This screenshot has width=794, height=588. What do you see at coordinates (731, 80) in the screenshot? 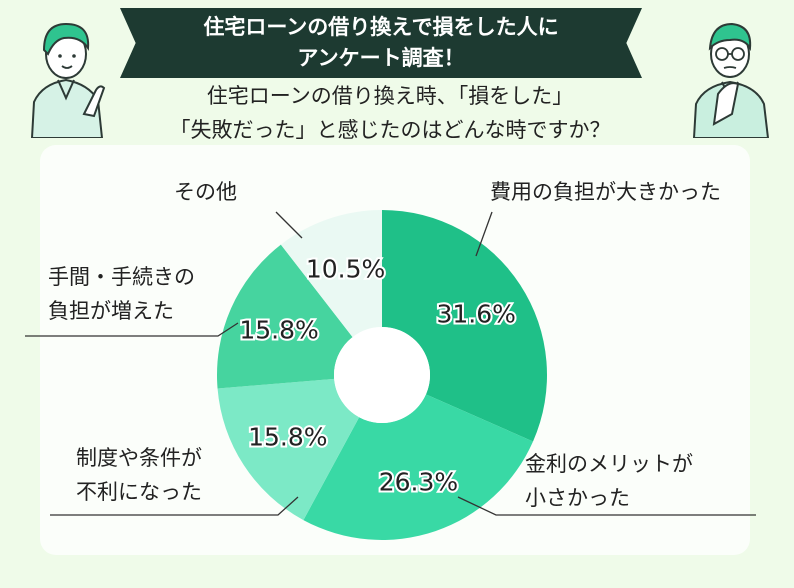
I see `person-right-illustration` at bounding box center [731, 80].